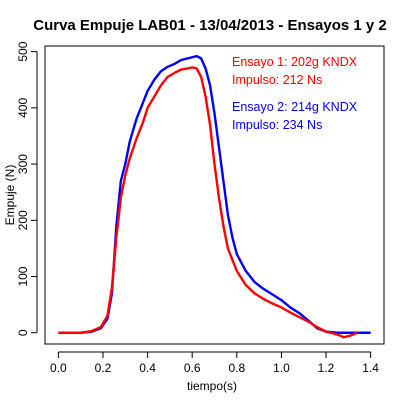 Image resolution: width=400 pixels, height=401 pixels. I want to click on y-tick-label: 300, so click(23, 164).